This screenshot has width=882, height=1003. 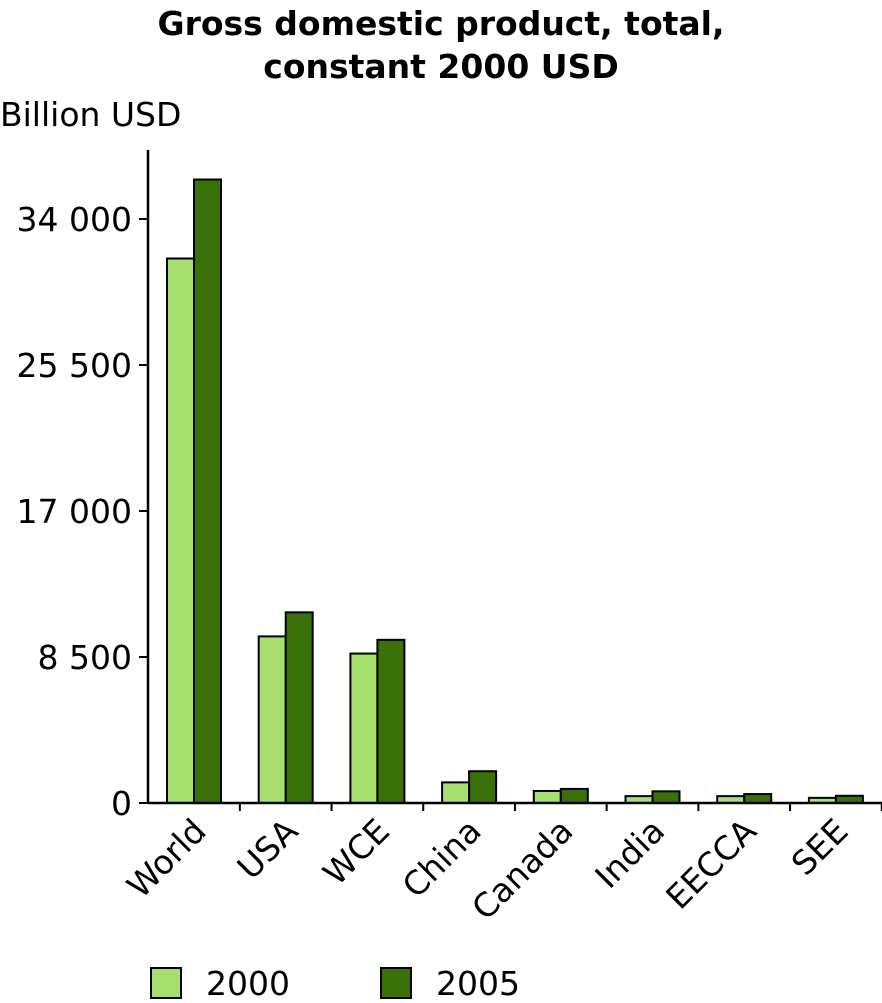 What do you see at coordinates (272, 720) in the screenshot?
I see `bar-usa-2000` at bounding box center [272, 720].